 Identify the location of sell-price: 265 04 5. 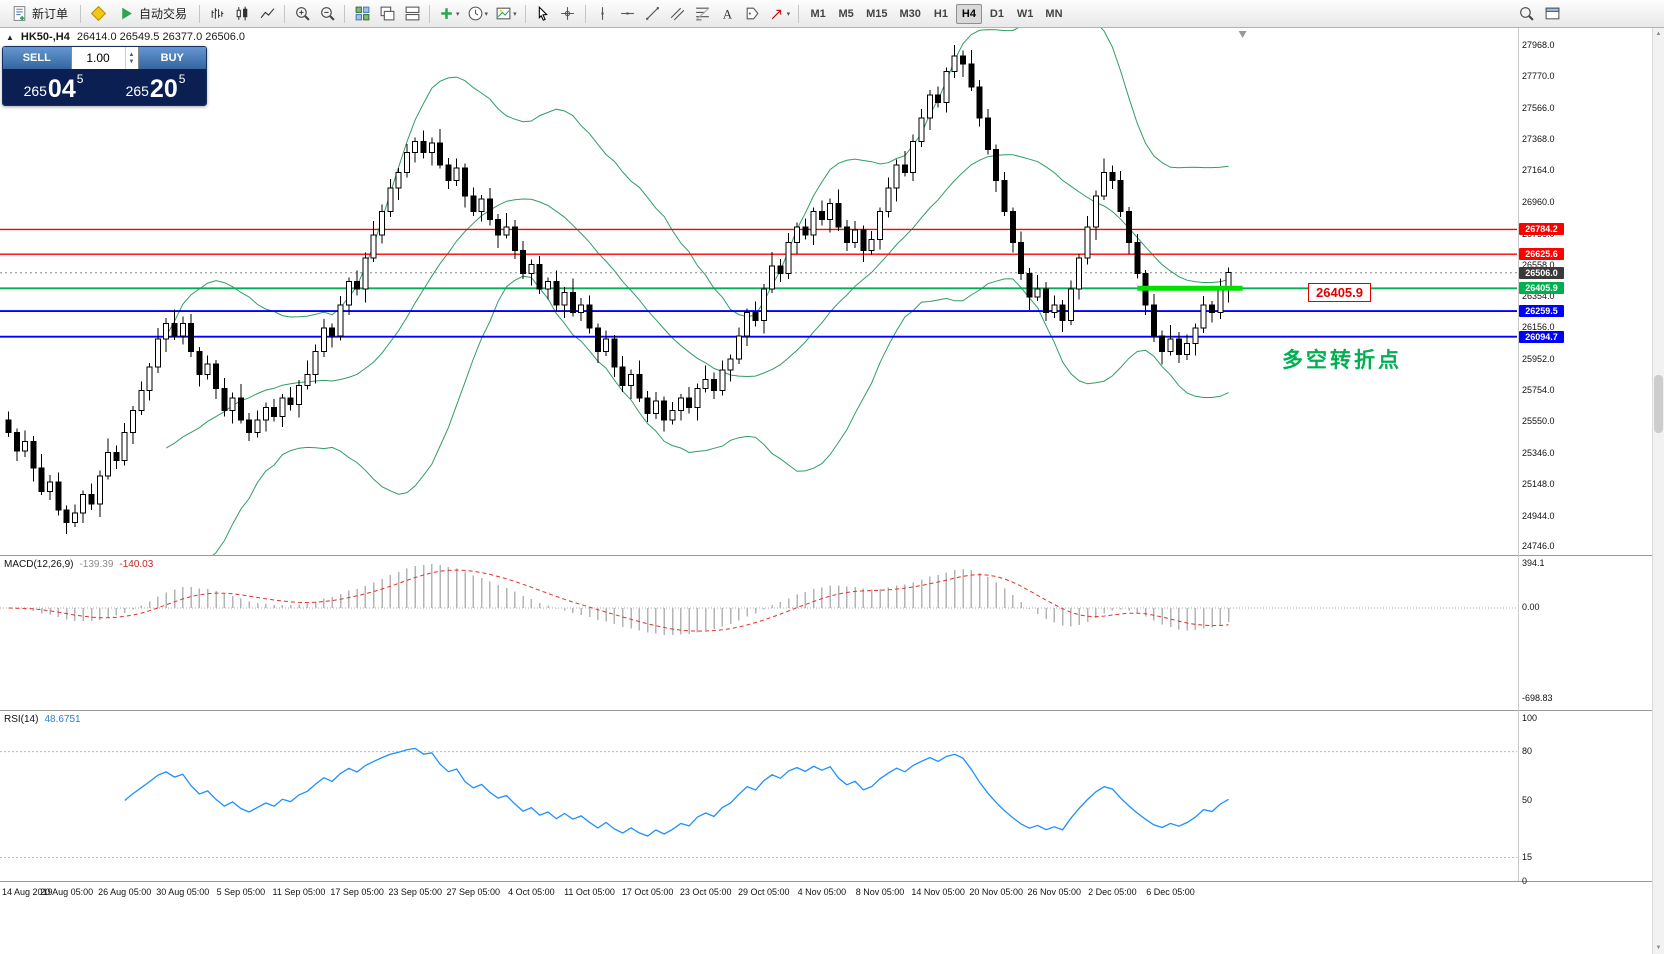
(53, 87).